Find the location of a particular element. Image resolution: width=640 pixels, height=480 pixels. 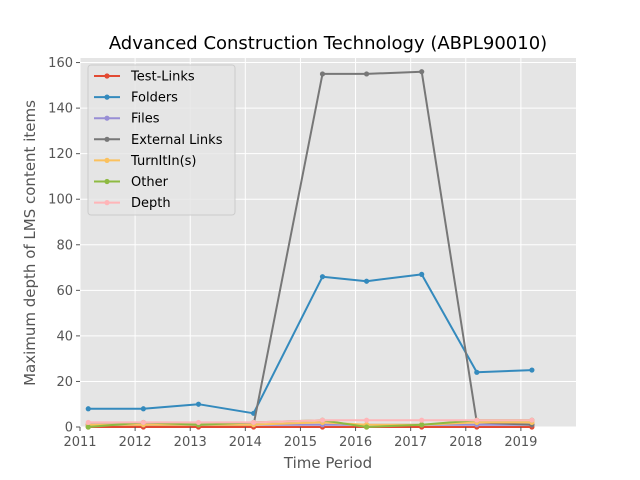

y-tick-label: 20 is located at coordinates (64, 382).